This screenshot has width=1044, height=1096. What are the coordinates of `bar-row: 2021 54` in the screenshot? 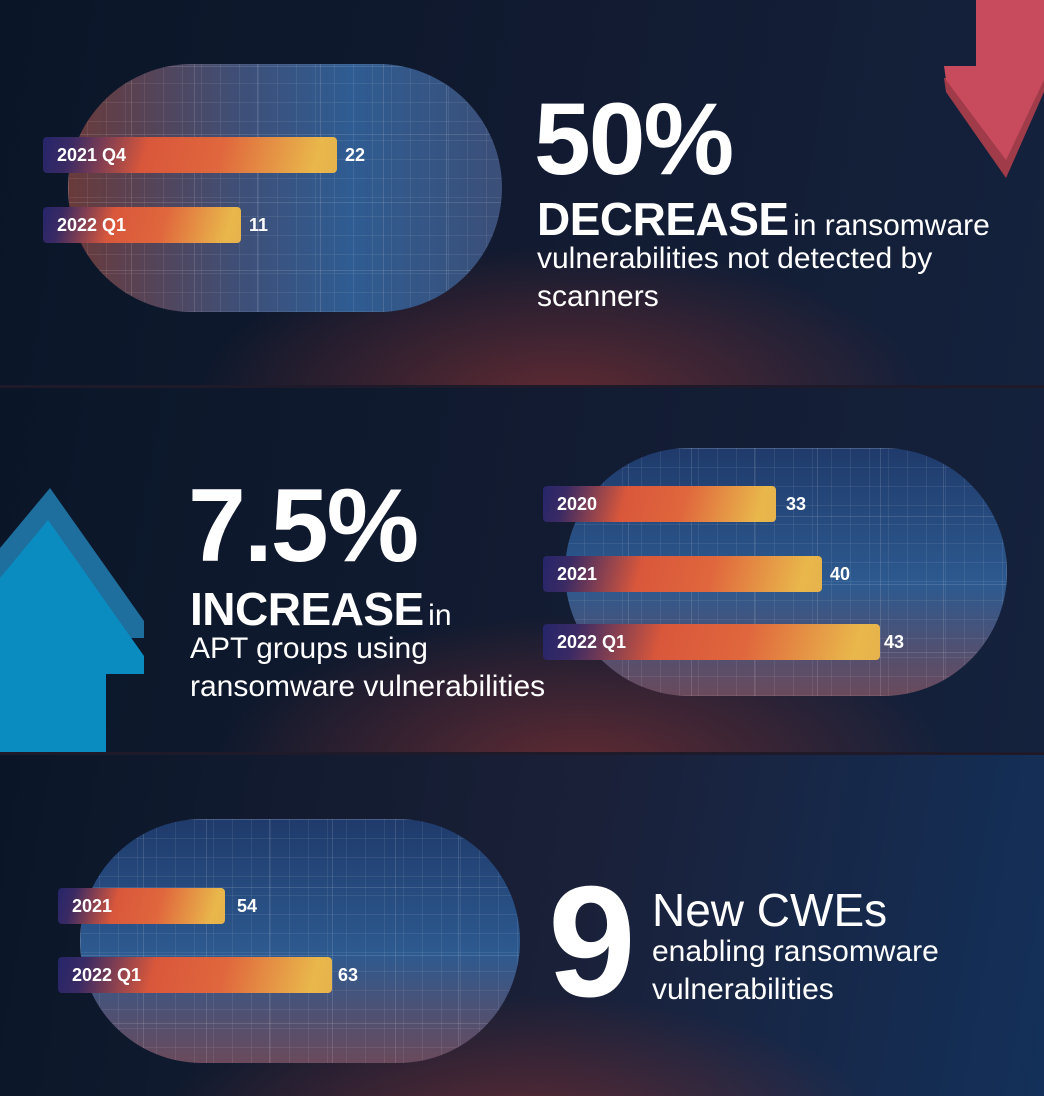 It's located at (157, 906).